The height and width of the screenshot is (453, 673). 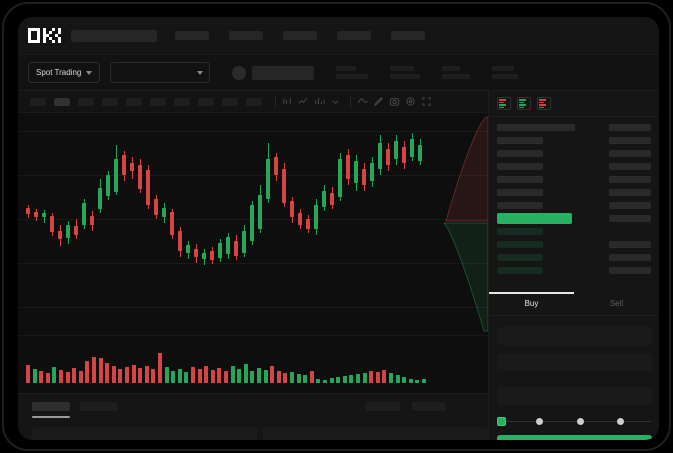 What do you see at coordinates (44, 35) in the screenshot?
I see `okx-logo-icon` at bounding box center [44, 35].